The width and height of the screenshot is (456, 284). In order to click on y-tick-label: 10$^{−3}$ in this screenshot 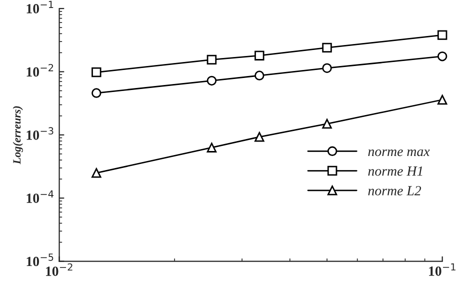, I will do `click(40, 133)`.